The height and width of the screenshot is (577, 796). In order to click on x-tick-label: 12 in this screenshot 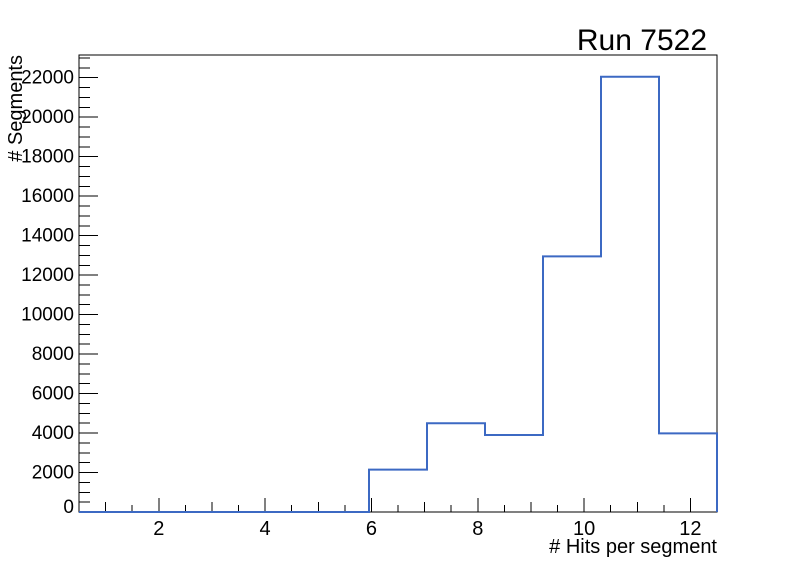, I will do `click(690, 529)`.